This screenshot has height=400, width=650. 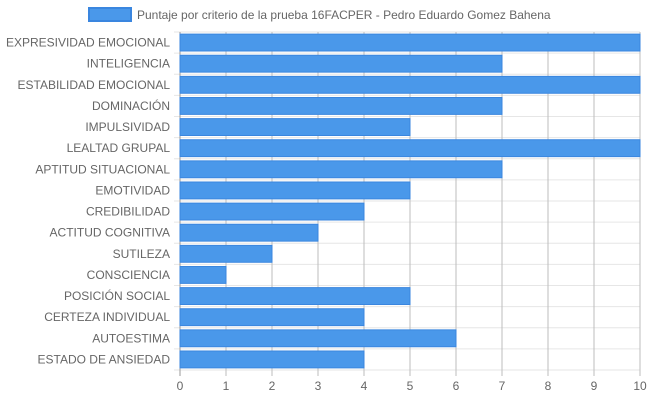 What do you see at coordinates (226, 386) in the screenshot?
I see `x-tick-label: 1` at bounding box center [226, 386].